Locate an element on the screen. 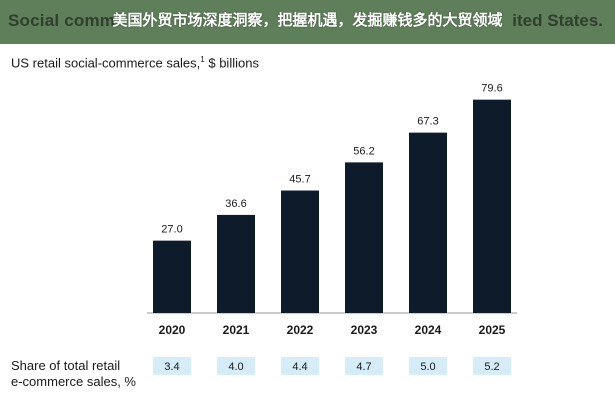 Image resolution: width=615 pixels, height=400 pixels. bar-value-label-2025: 79.6 is located at coordinates (491, 89).